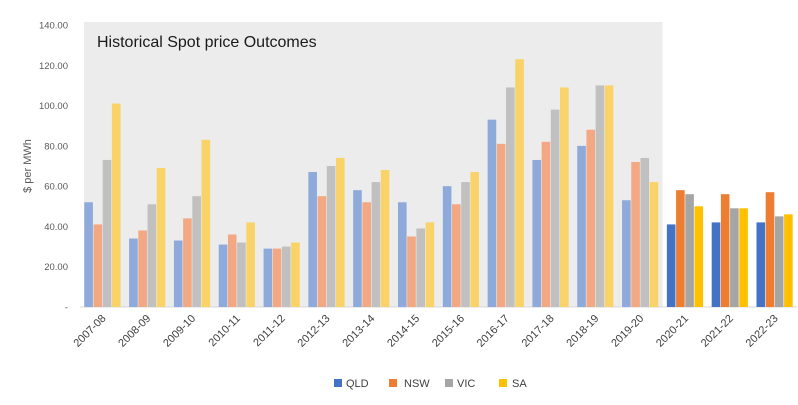 The image size is (798, 405). I want to click on legend-item-sa: SA, so click(513, 384).